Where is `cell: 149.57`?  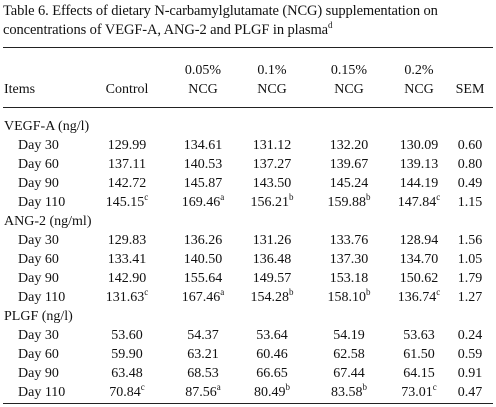 cell: 149.57 is located at coordinates (272, 278).